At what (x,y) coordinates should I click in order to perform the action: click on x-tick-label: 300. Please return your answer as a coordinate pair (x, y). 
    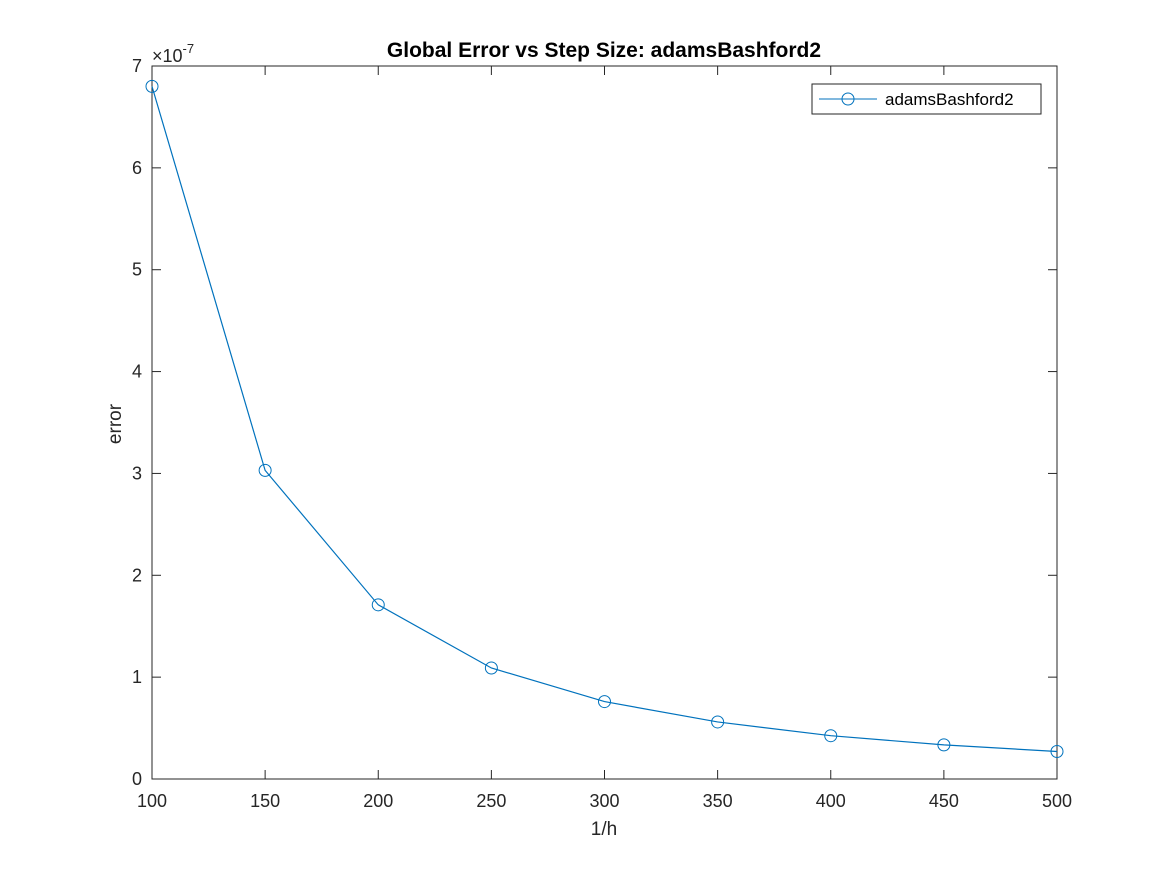
    Looking at the image, I should click on (604, 801).